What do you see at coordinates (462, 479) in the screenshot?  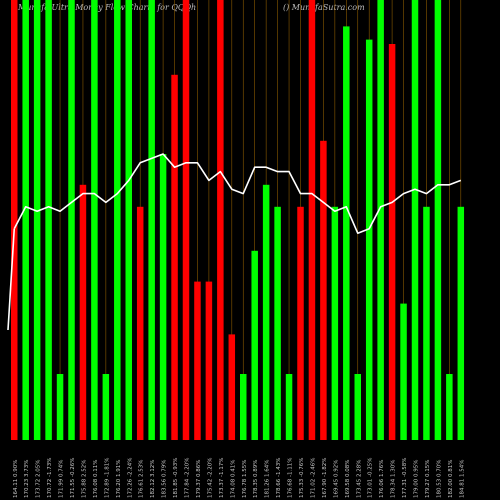 I see `x-tick-label: 184.81 1.54%` at bounding box center [462, 479].